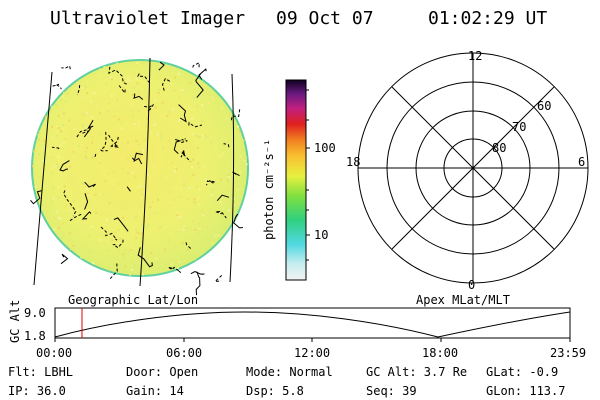 Image resolution: width=600 pixels, height=400 pixels. Describe the element at coordinates (519, 127) in the screenshot. I see `lat-label-70: 70` at that location.